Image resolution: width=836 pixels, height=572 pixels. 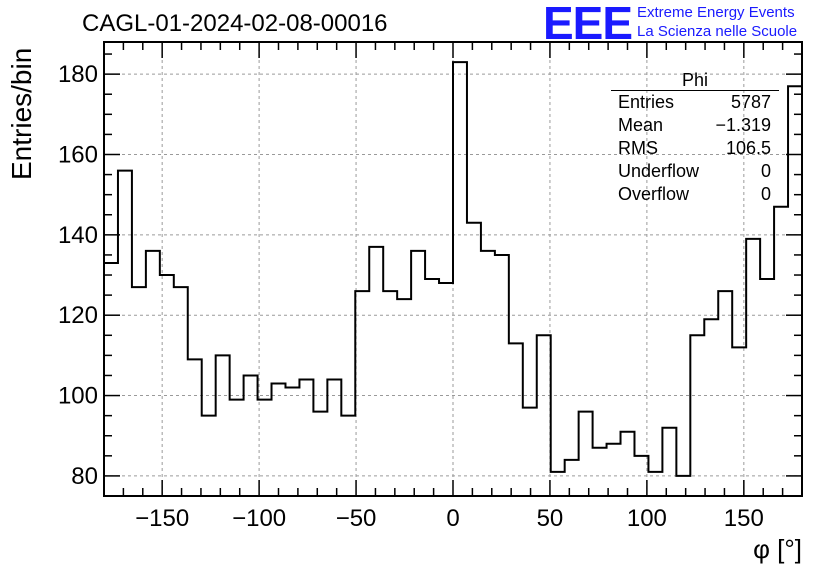 I want to click on y-tick-label: 120, so click(x=78, y=315).